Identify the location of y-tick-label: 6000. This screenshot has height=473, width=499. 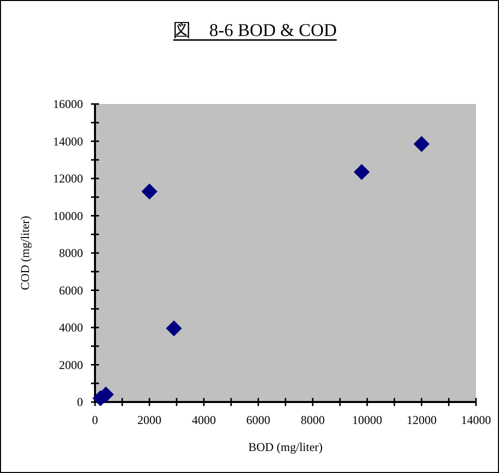
(71, 290).